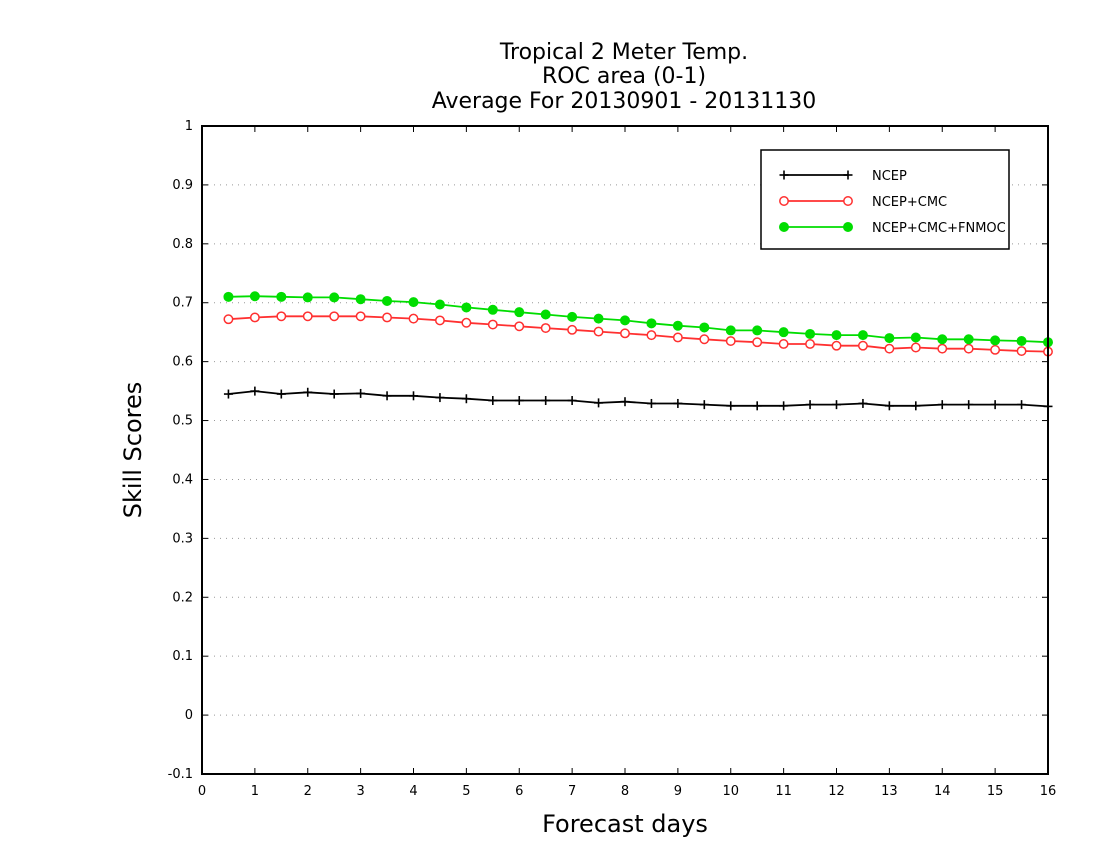 The width and height of the screenshot is (1100, 854). I want to click on y-tick-label: 0.2, so click(182, 597).